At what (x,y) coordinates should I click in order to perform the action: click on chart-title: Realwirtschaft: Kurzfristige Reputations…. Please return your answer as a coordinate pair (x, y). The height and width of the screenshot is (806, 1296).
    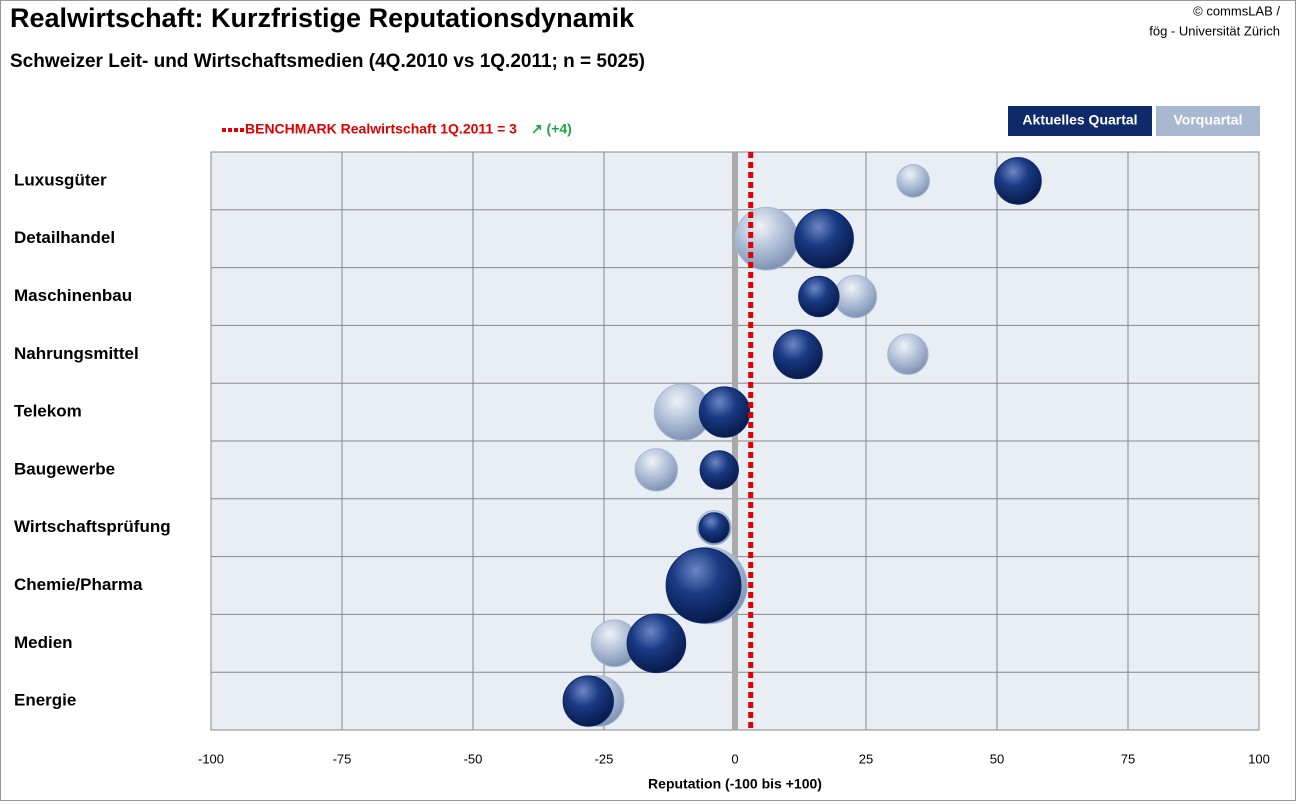
    Looking at the image, I should click on (322, 18).